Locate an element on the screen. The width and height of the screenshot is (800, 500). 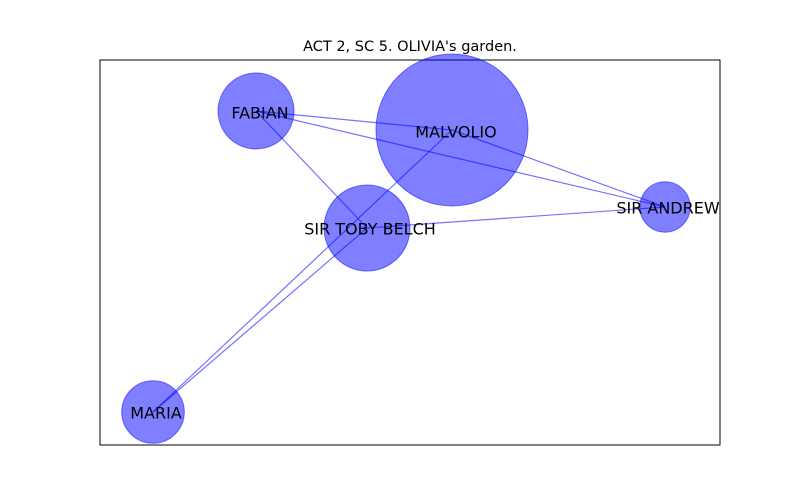
node-label-sir-andrew: SIR ANDREW is located at coordinates (668, 208).